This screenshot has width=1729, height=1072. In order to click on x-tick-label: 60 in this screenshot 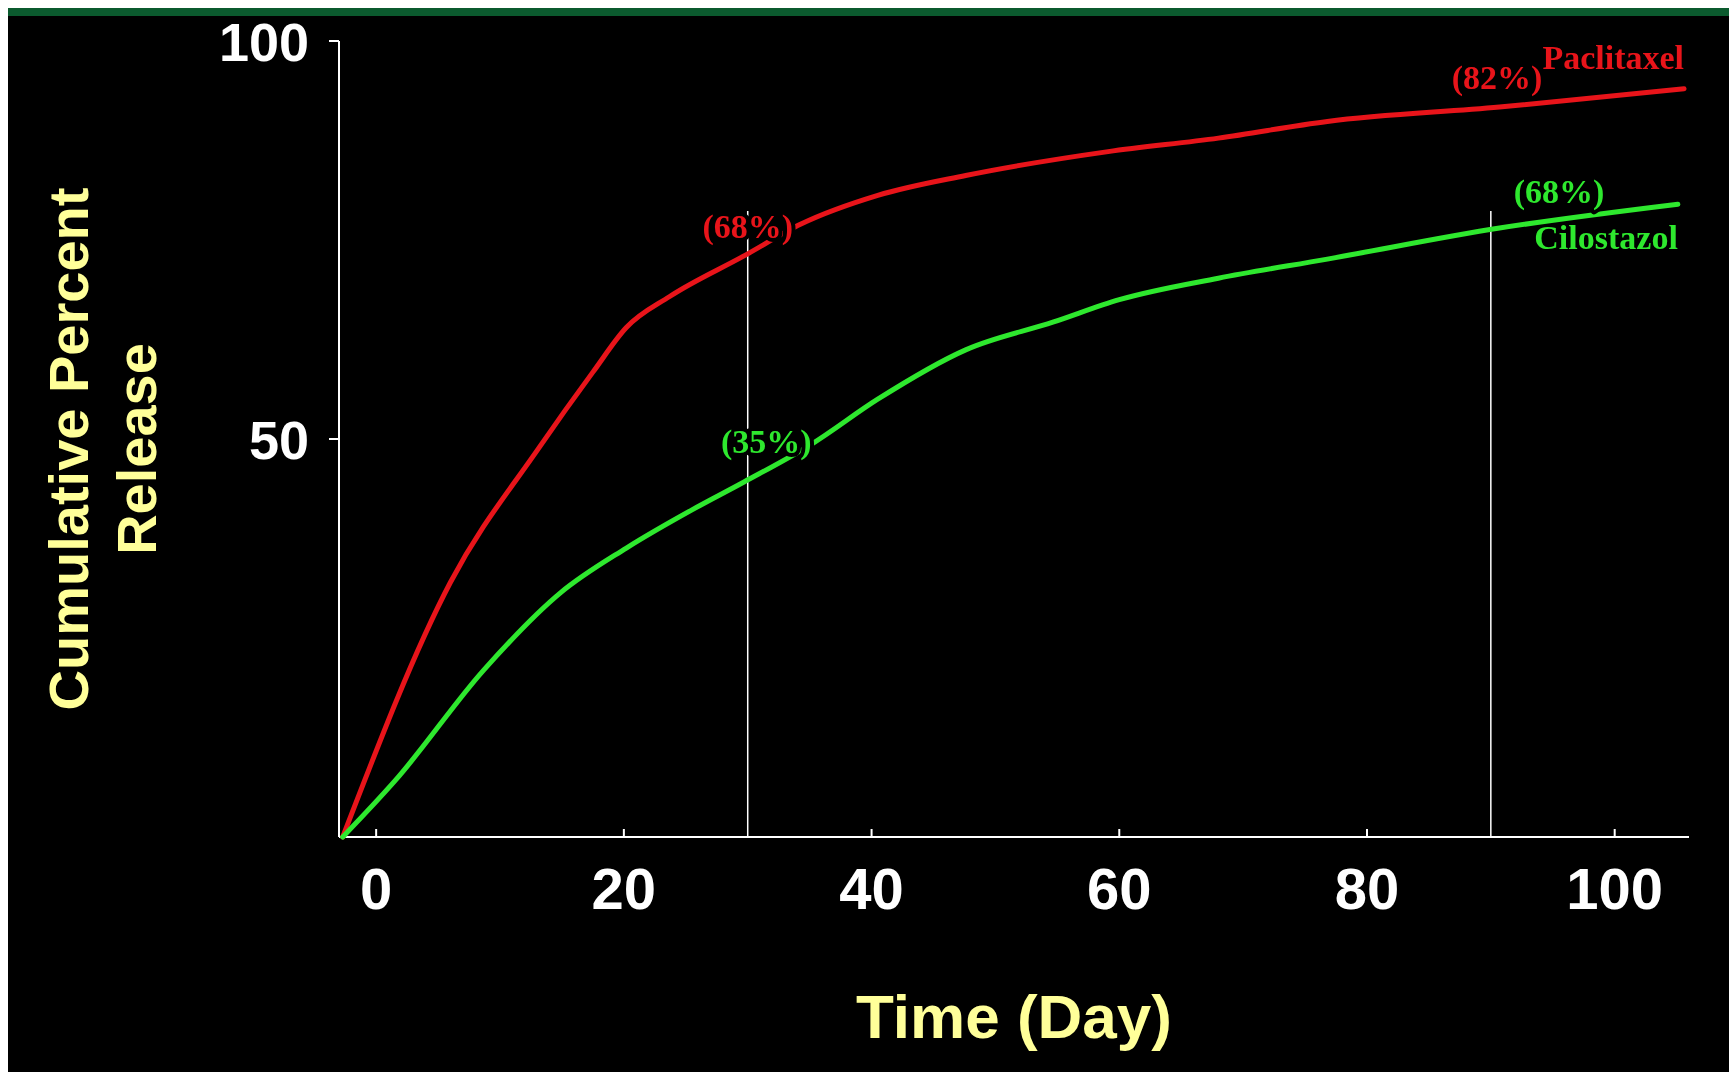, I will do `click(1119, 888)`.